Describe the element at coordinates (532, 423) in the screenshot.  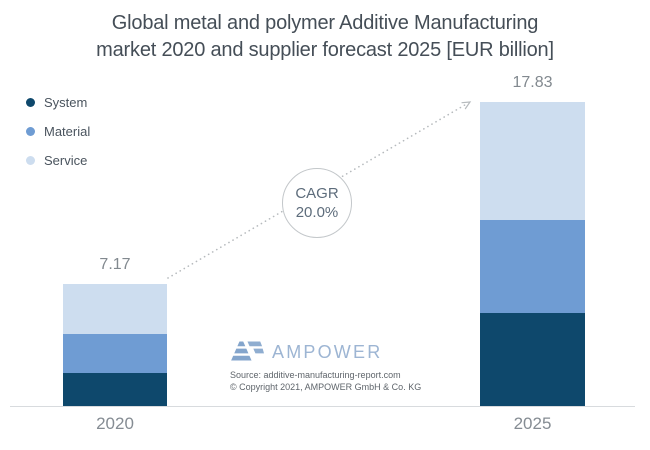
I see `x-axis-label-2025: 2025` at that location.